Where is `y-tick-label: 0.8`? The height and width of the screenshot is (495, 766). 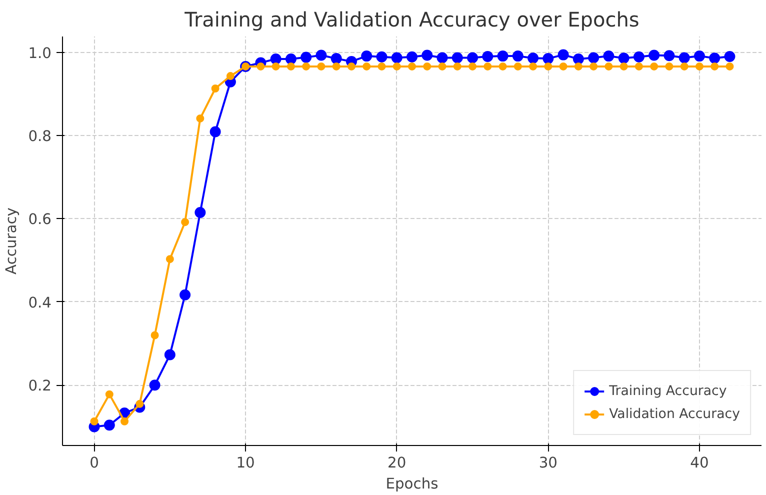
y-tick-label: 0.8 is located at coordinates (40, 137).